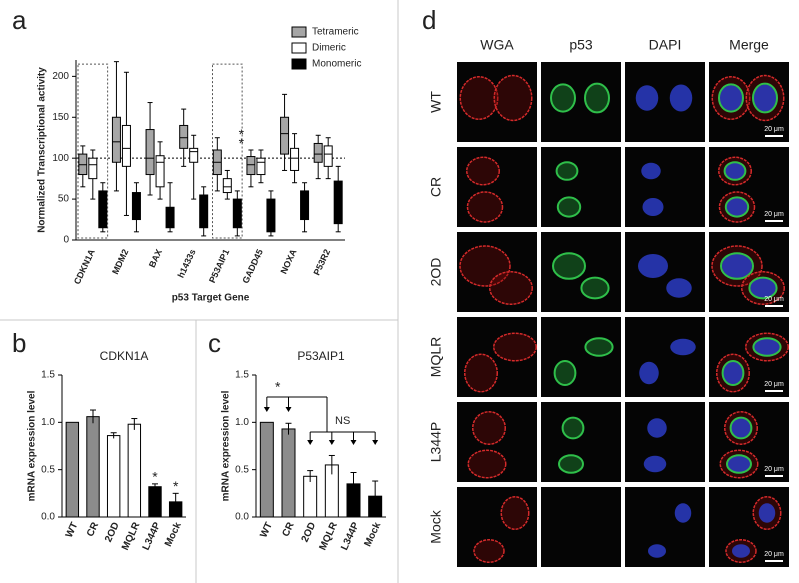 The width and height of the screenshot is (799, 583). What do you see at coordinates (84, 266) in the screenshot?
I see `x-tick-label: CDKN1A` at bounding box center [84, 266].